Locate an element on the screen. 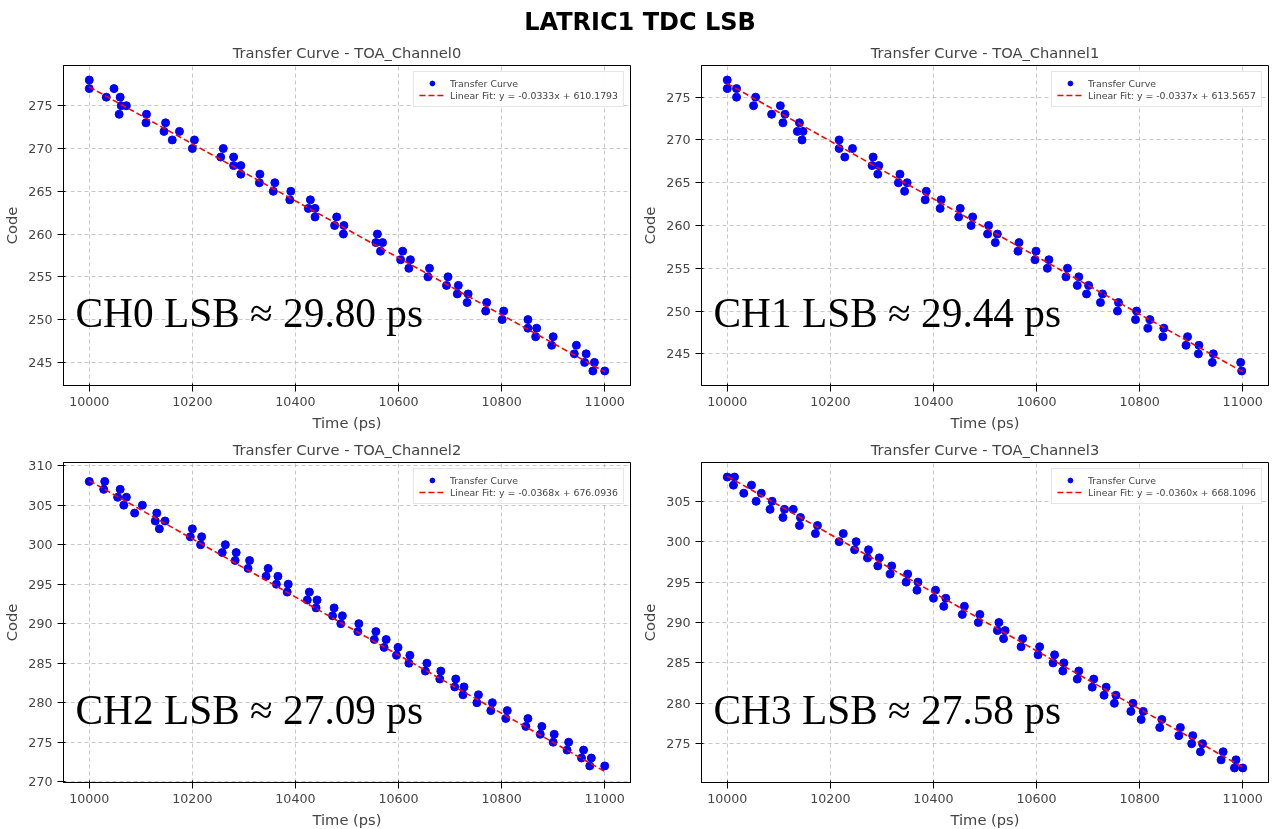  legend-label: Linear Fit: y = -0.0368x + 676.0936 is located at coordinates (533, 492).